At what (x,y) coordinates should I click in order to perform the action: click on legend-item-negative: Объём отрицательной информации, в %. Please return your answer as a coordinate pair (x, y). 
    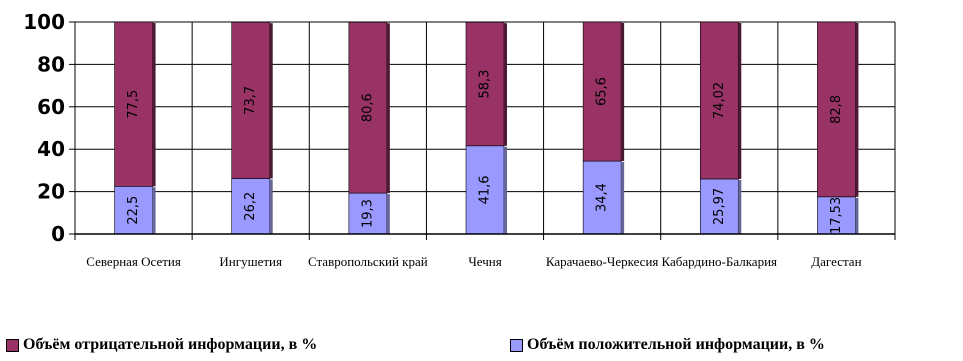
    Looking at the image, I should click on (161, 345).